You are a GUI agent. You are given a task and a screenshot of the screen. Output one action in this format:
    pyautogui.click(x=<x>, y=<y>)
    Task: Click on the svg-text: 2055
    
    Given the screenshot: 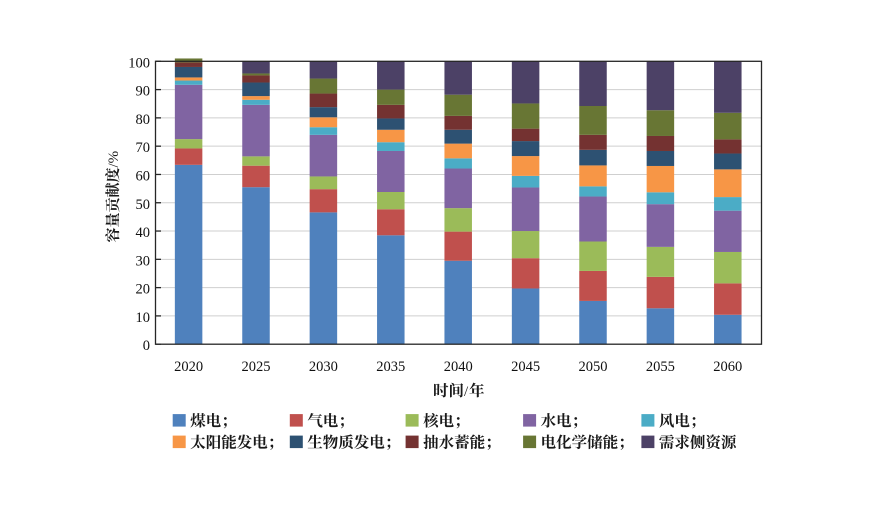 What is the action you would take?
    pyautogui.click(x=660, y=367)
    